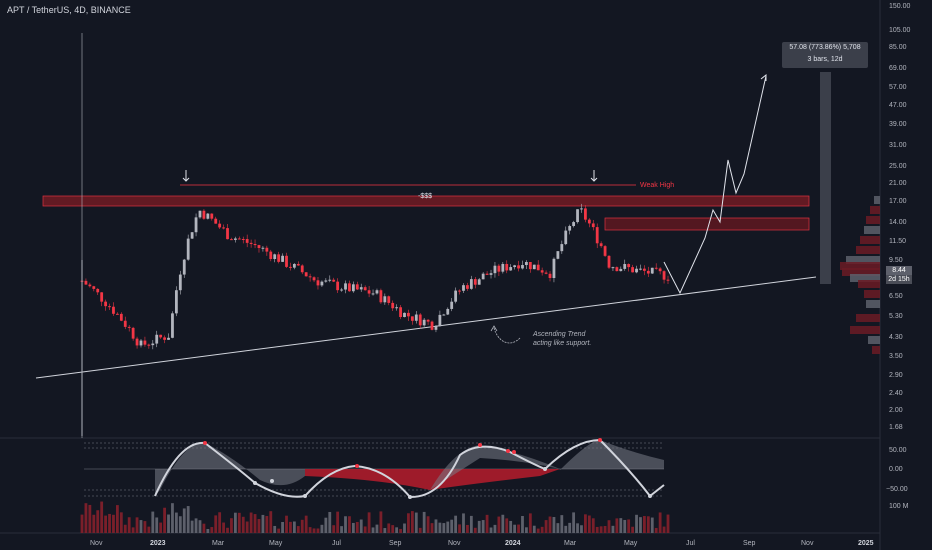  What do you see at coordinates (374, 468) in the screenshot?
I see `oscillator-pane` at bounding box center [374, 468].